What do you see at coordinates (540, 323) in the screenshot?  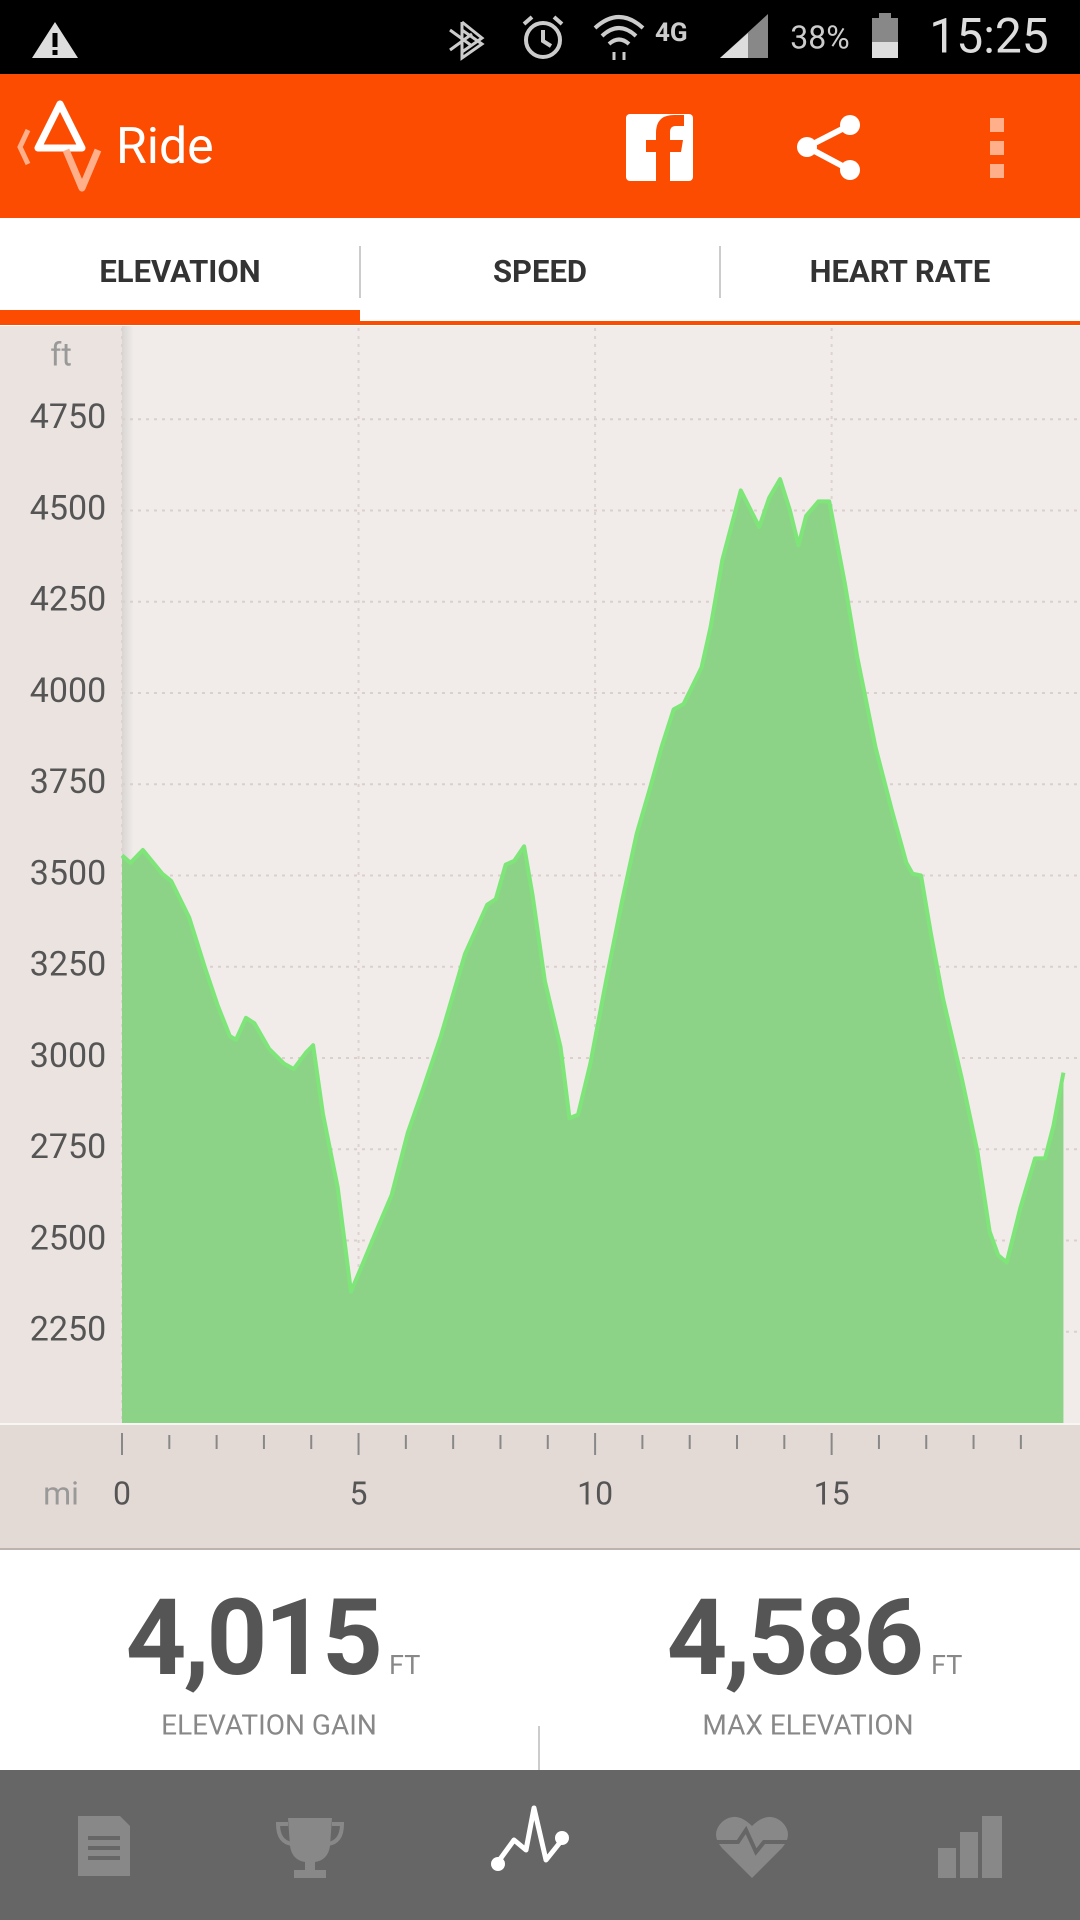 I see `tab-underline` at bounding box center [540, 323].